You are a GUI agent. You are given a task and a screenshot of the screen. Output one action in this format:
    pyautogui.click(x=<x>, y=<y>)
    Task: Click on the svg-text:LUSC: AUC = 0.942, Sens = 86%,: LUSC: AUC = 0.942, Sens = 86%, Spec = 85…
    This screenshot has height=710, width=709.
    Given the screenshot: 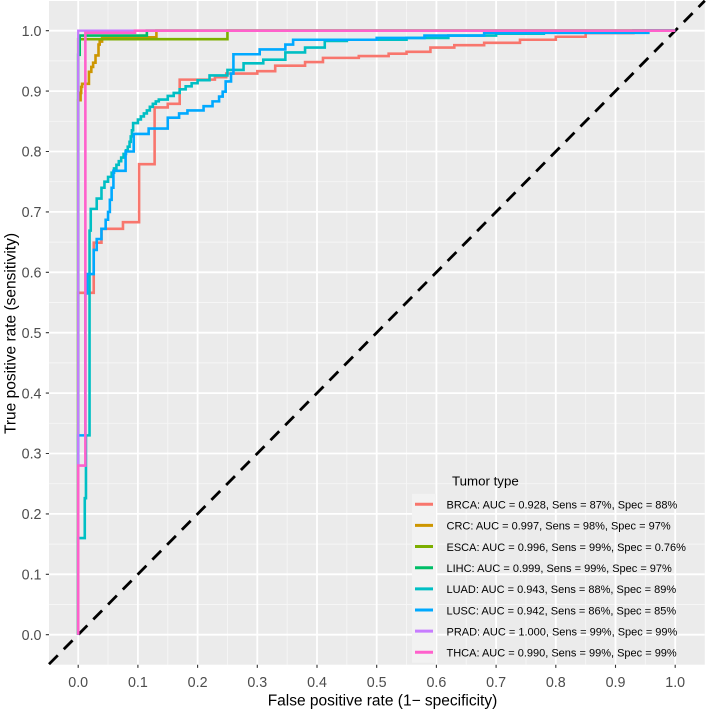 What is the action you would take?
    pyautogui.click(x=562, y=611)
    